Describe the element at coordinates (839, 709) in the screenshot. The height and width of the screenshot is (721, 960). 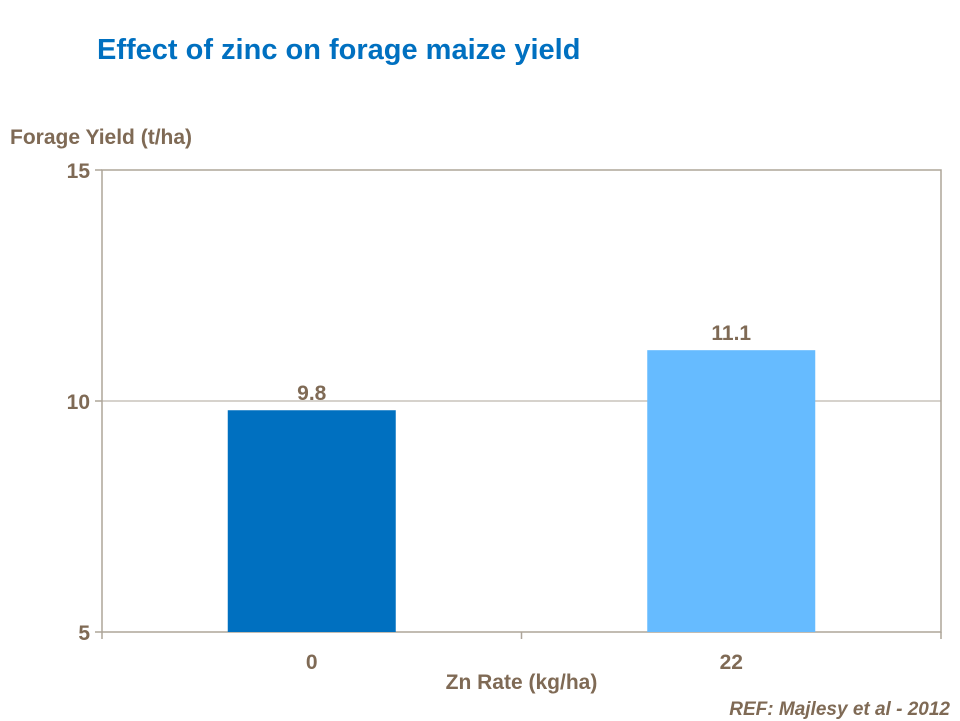
I see `reference-note: REF: Majlesy et al - 2012` at that location.